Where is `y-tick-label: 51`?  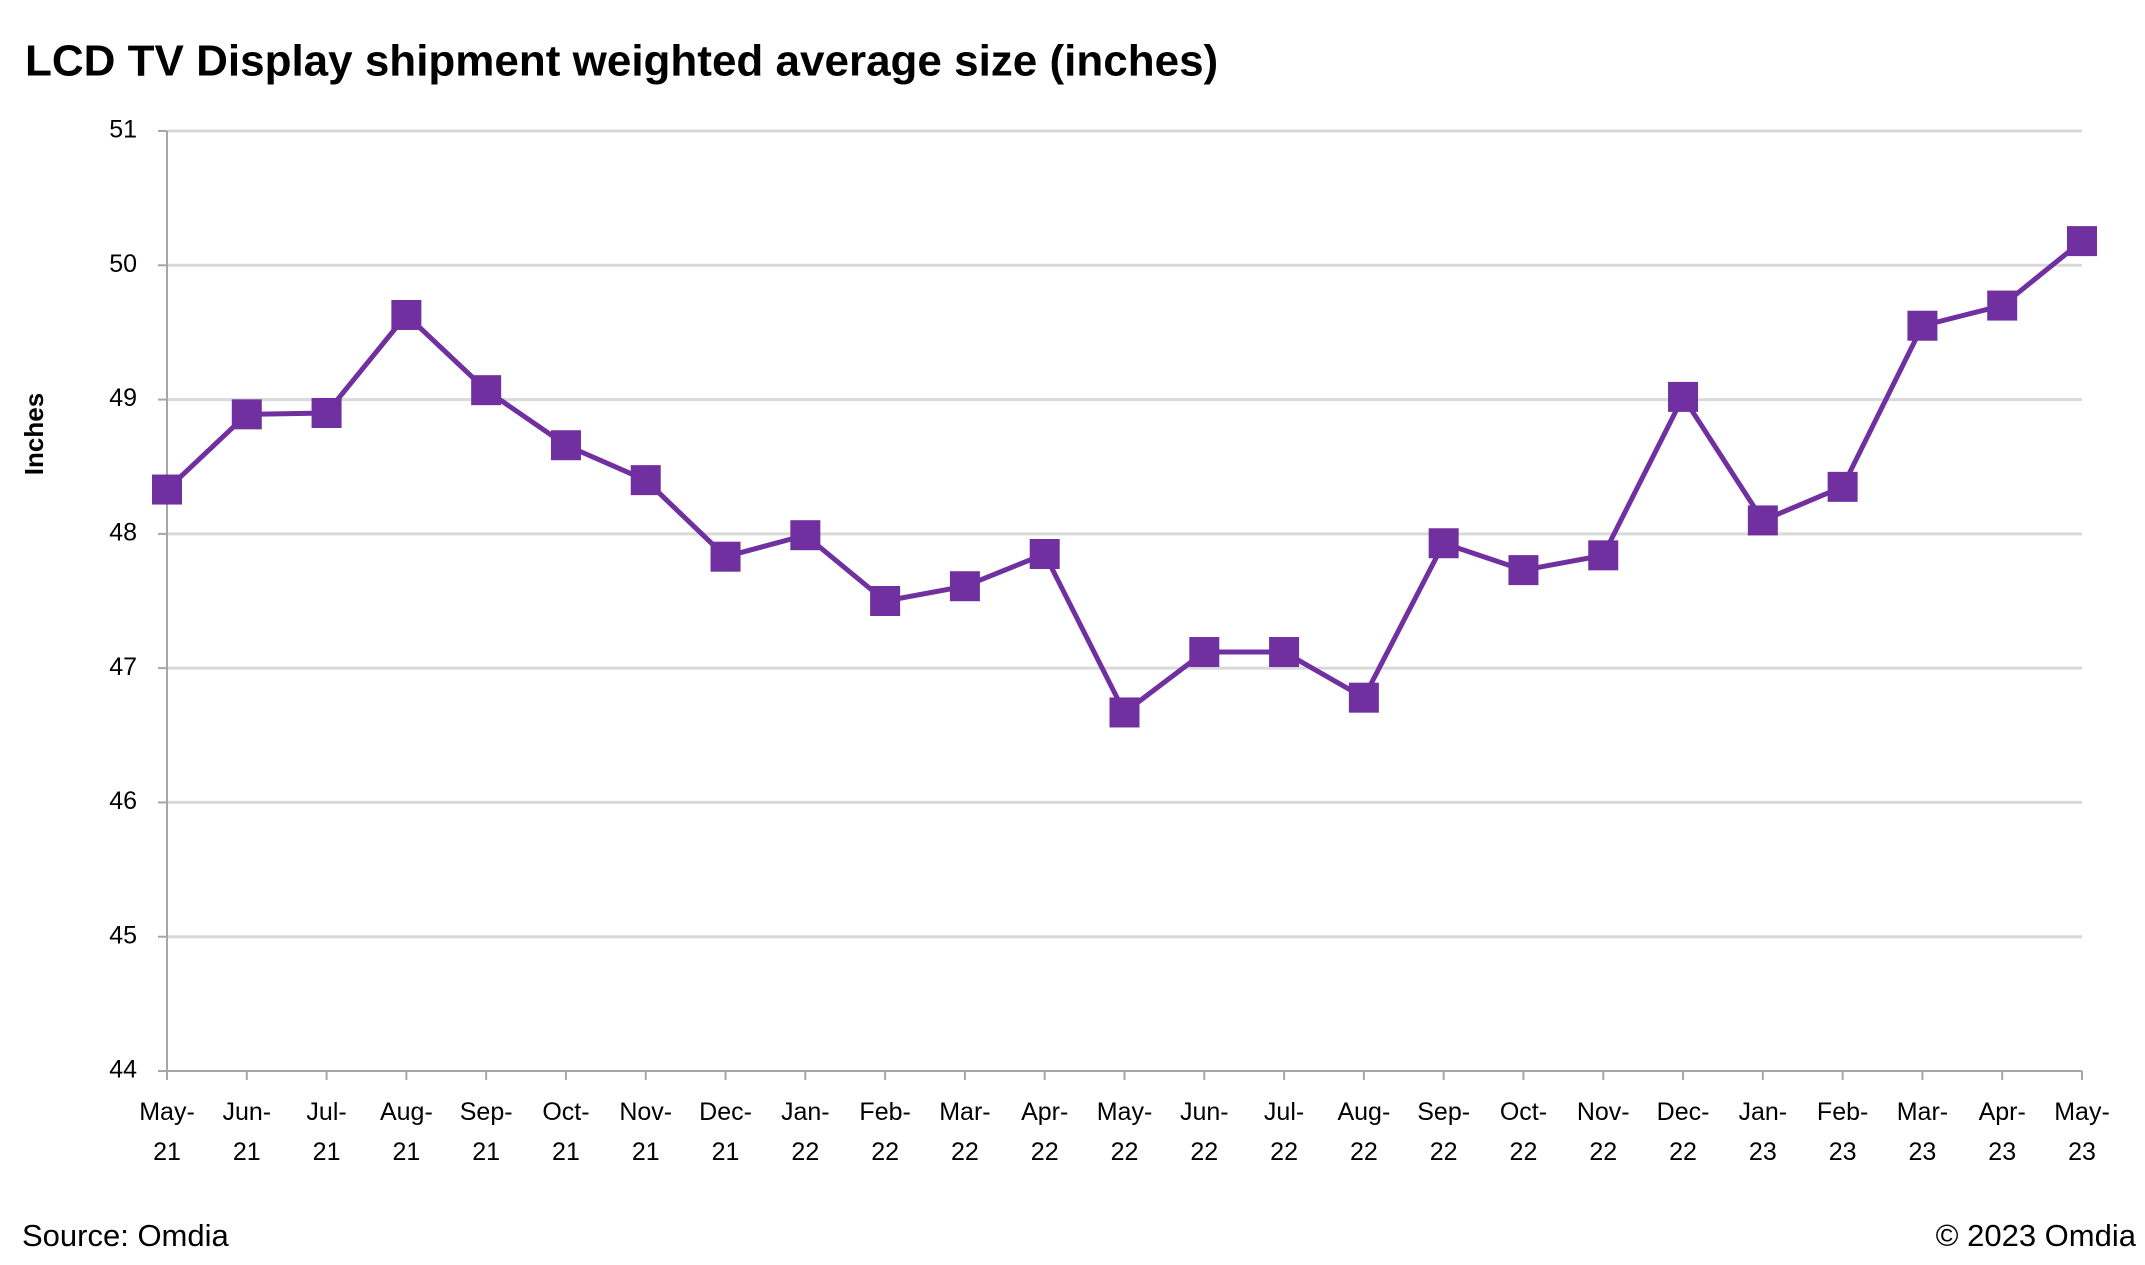
y-tick-label: 51 is located at coordinates (123, 130).